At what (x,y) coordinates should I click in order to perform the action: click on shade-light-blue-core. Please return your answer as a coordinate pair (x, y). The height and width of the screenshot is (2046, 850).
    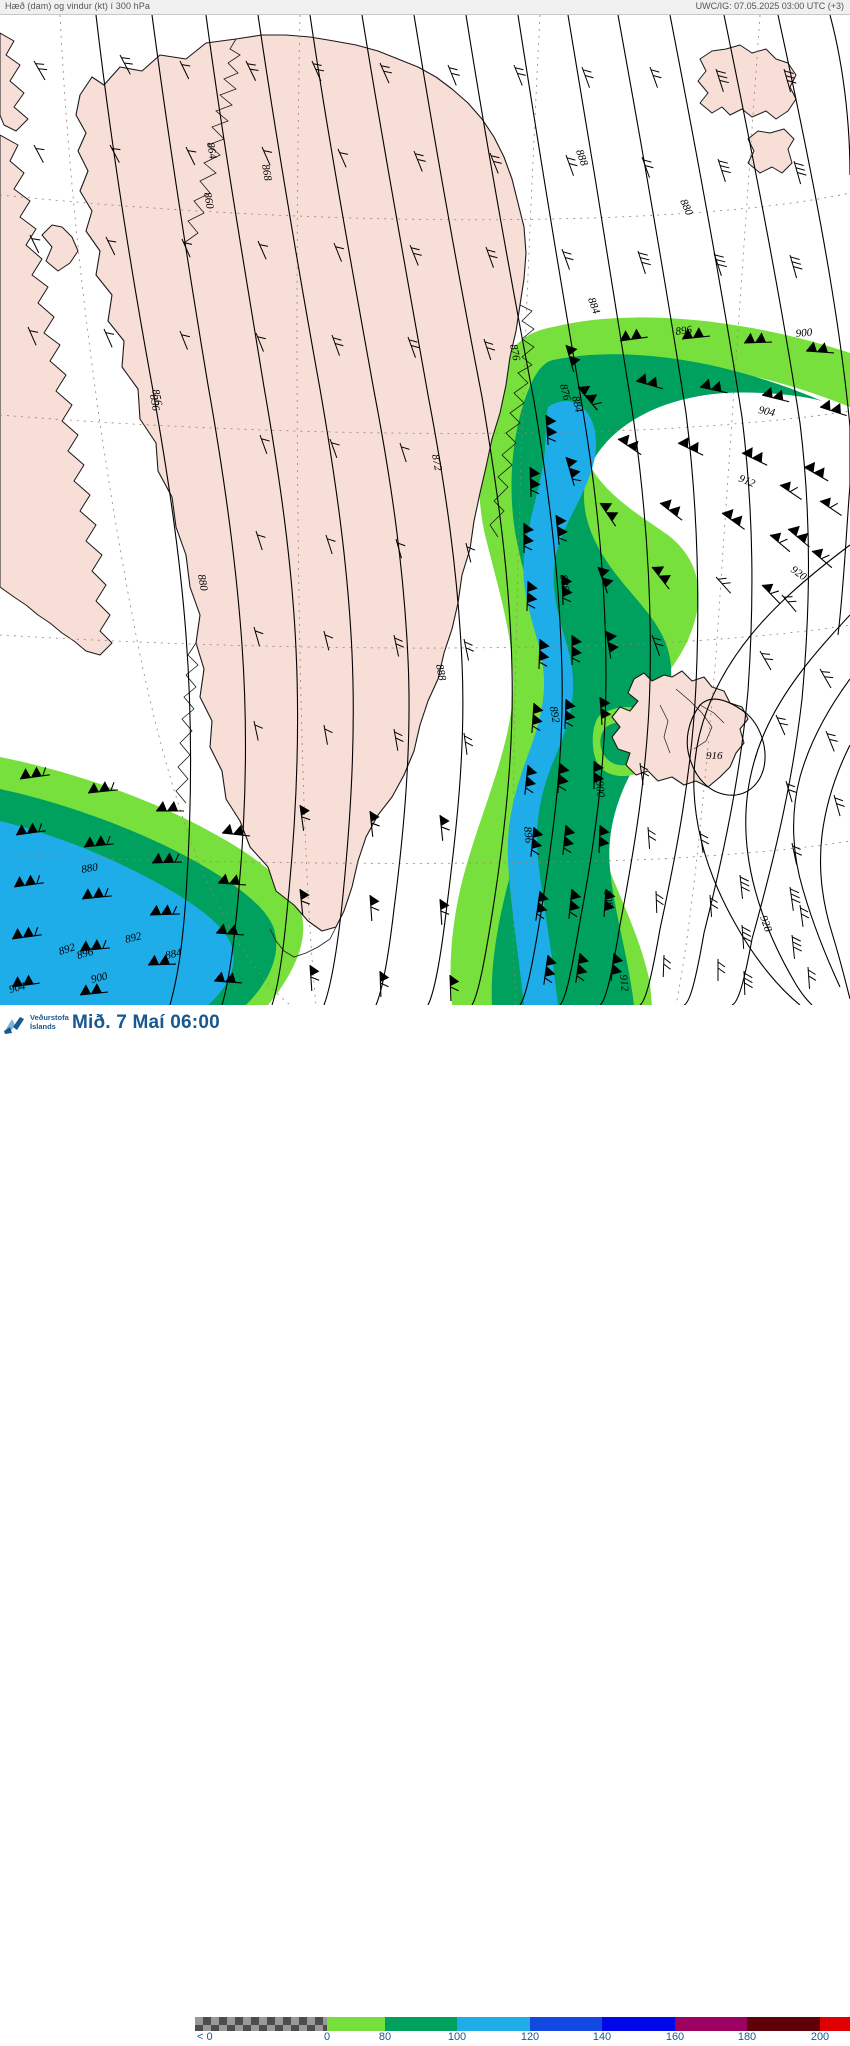
    Looking at the image, I should click on (552, 703).